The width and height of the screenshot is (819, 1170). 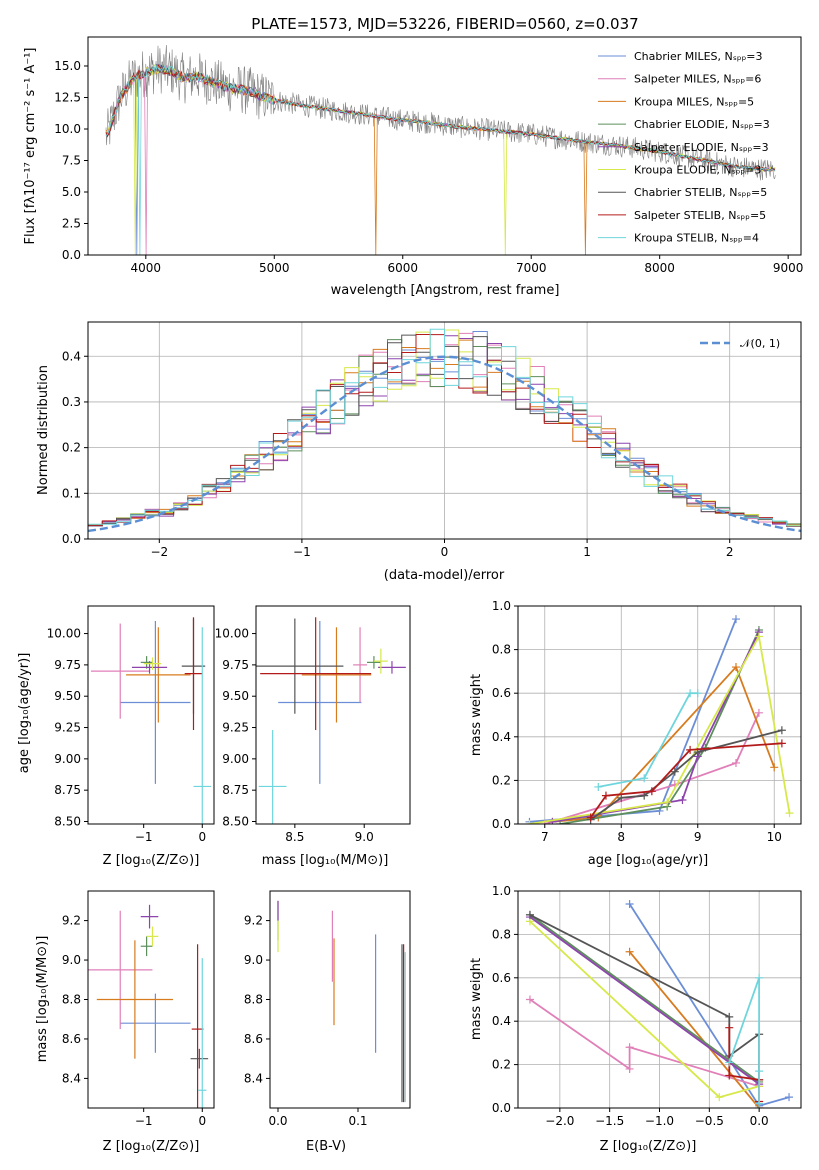 What do you see at coordinates (71, 448) in the screenshot?
I see `y-tick-label: 0.2` at bounding box center [71, 448].